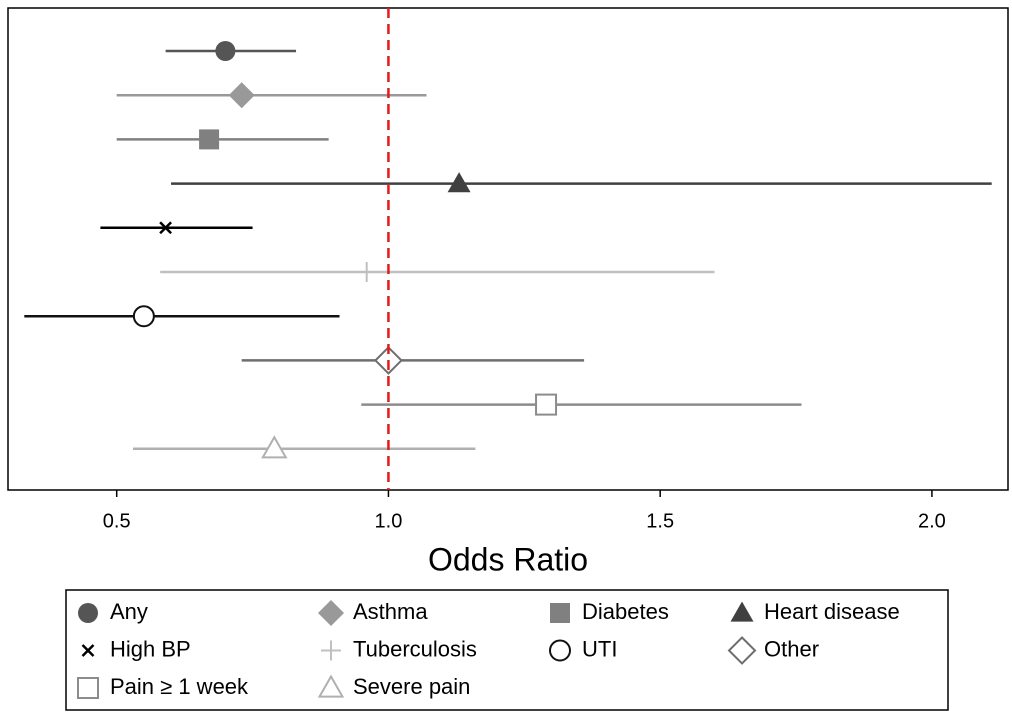  Describe the element at coordinates (508, 559) in the screenshot. I see `x-axis-label: Odds Ratio` at that location.